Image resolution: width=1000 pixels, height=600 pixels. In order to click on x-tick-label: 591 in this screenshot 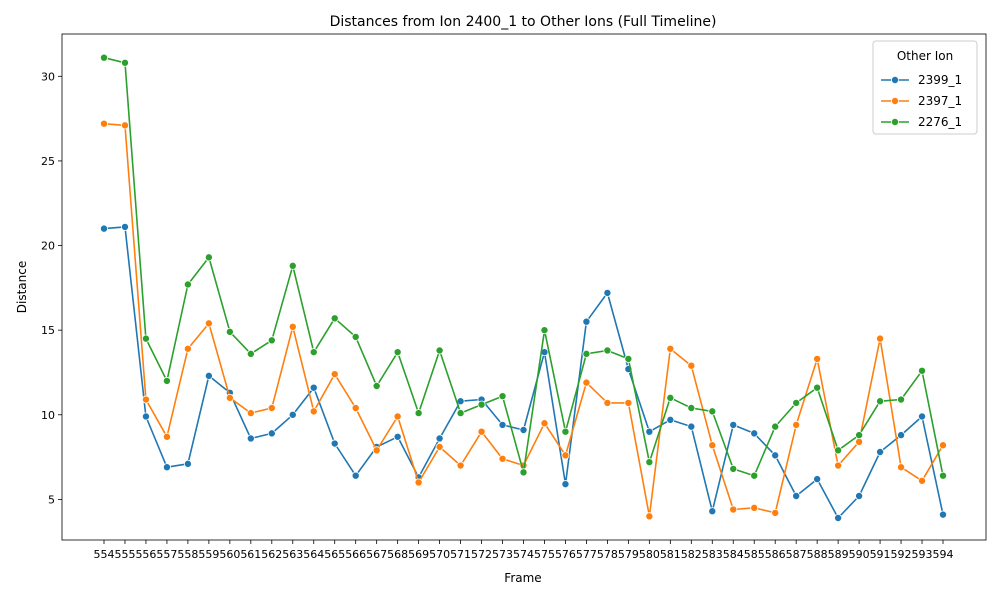, I will do `click(880, 554)`.